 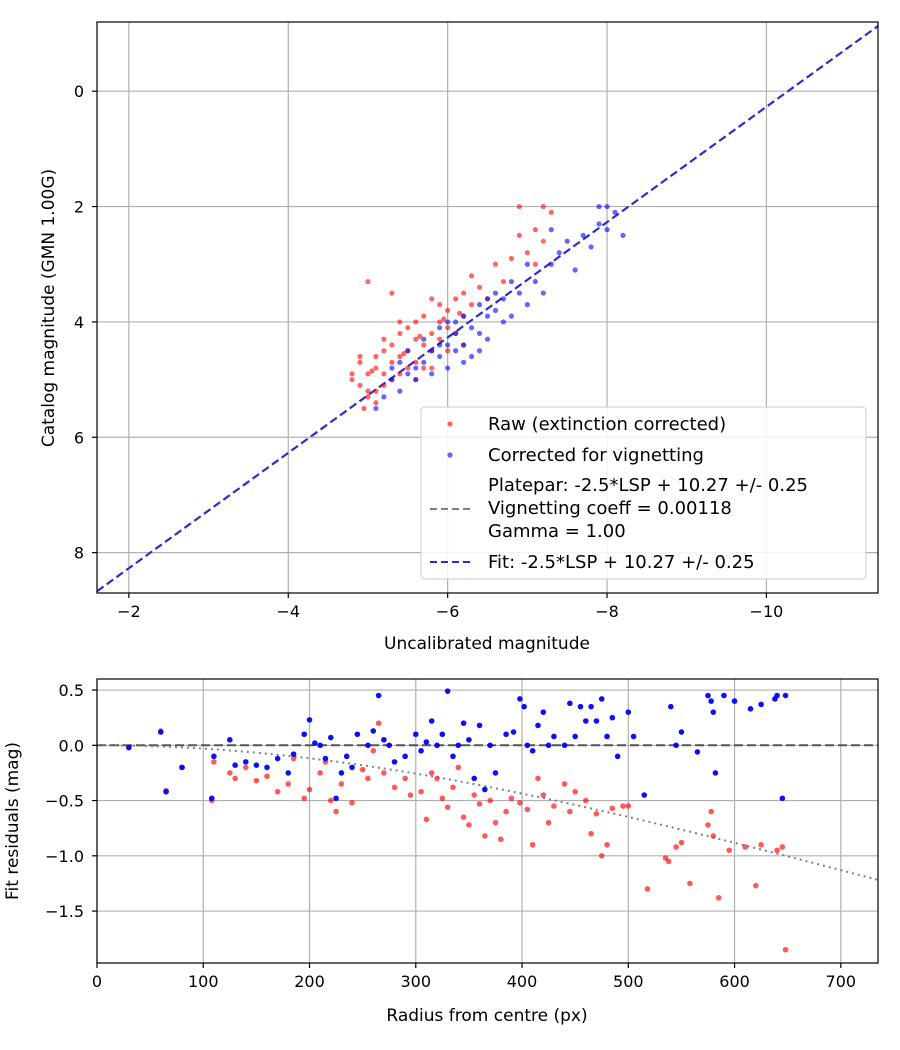 What do you see at coordinates (522, 981) in the screenshot?
I see `residuals-x-tick-label: 400` at bounding box center [522, 981].